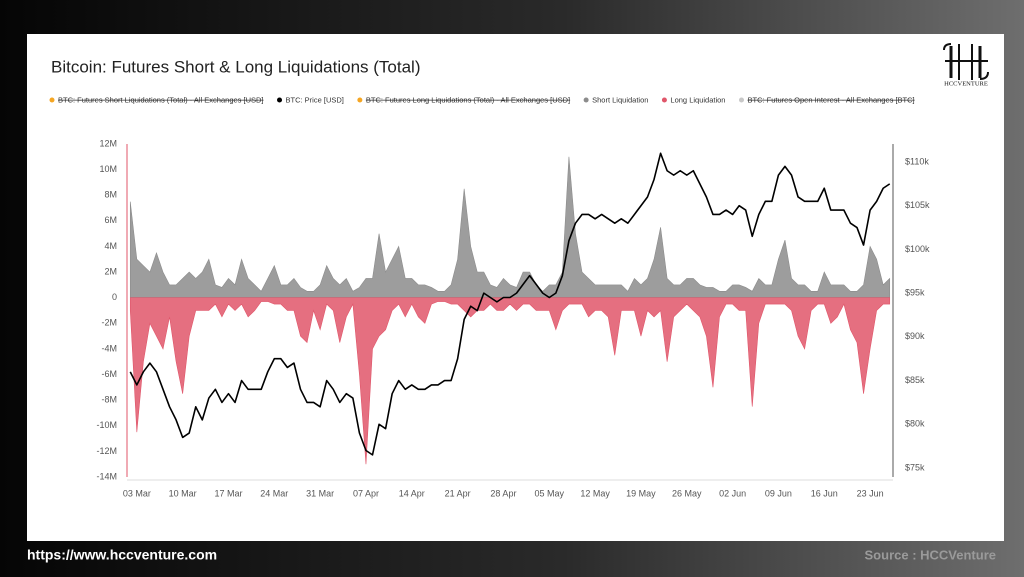 The width and height of the screenshot is (1024, 577). I want to click on y2-tick-label: $100k, so click(917, 249).